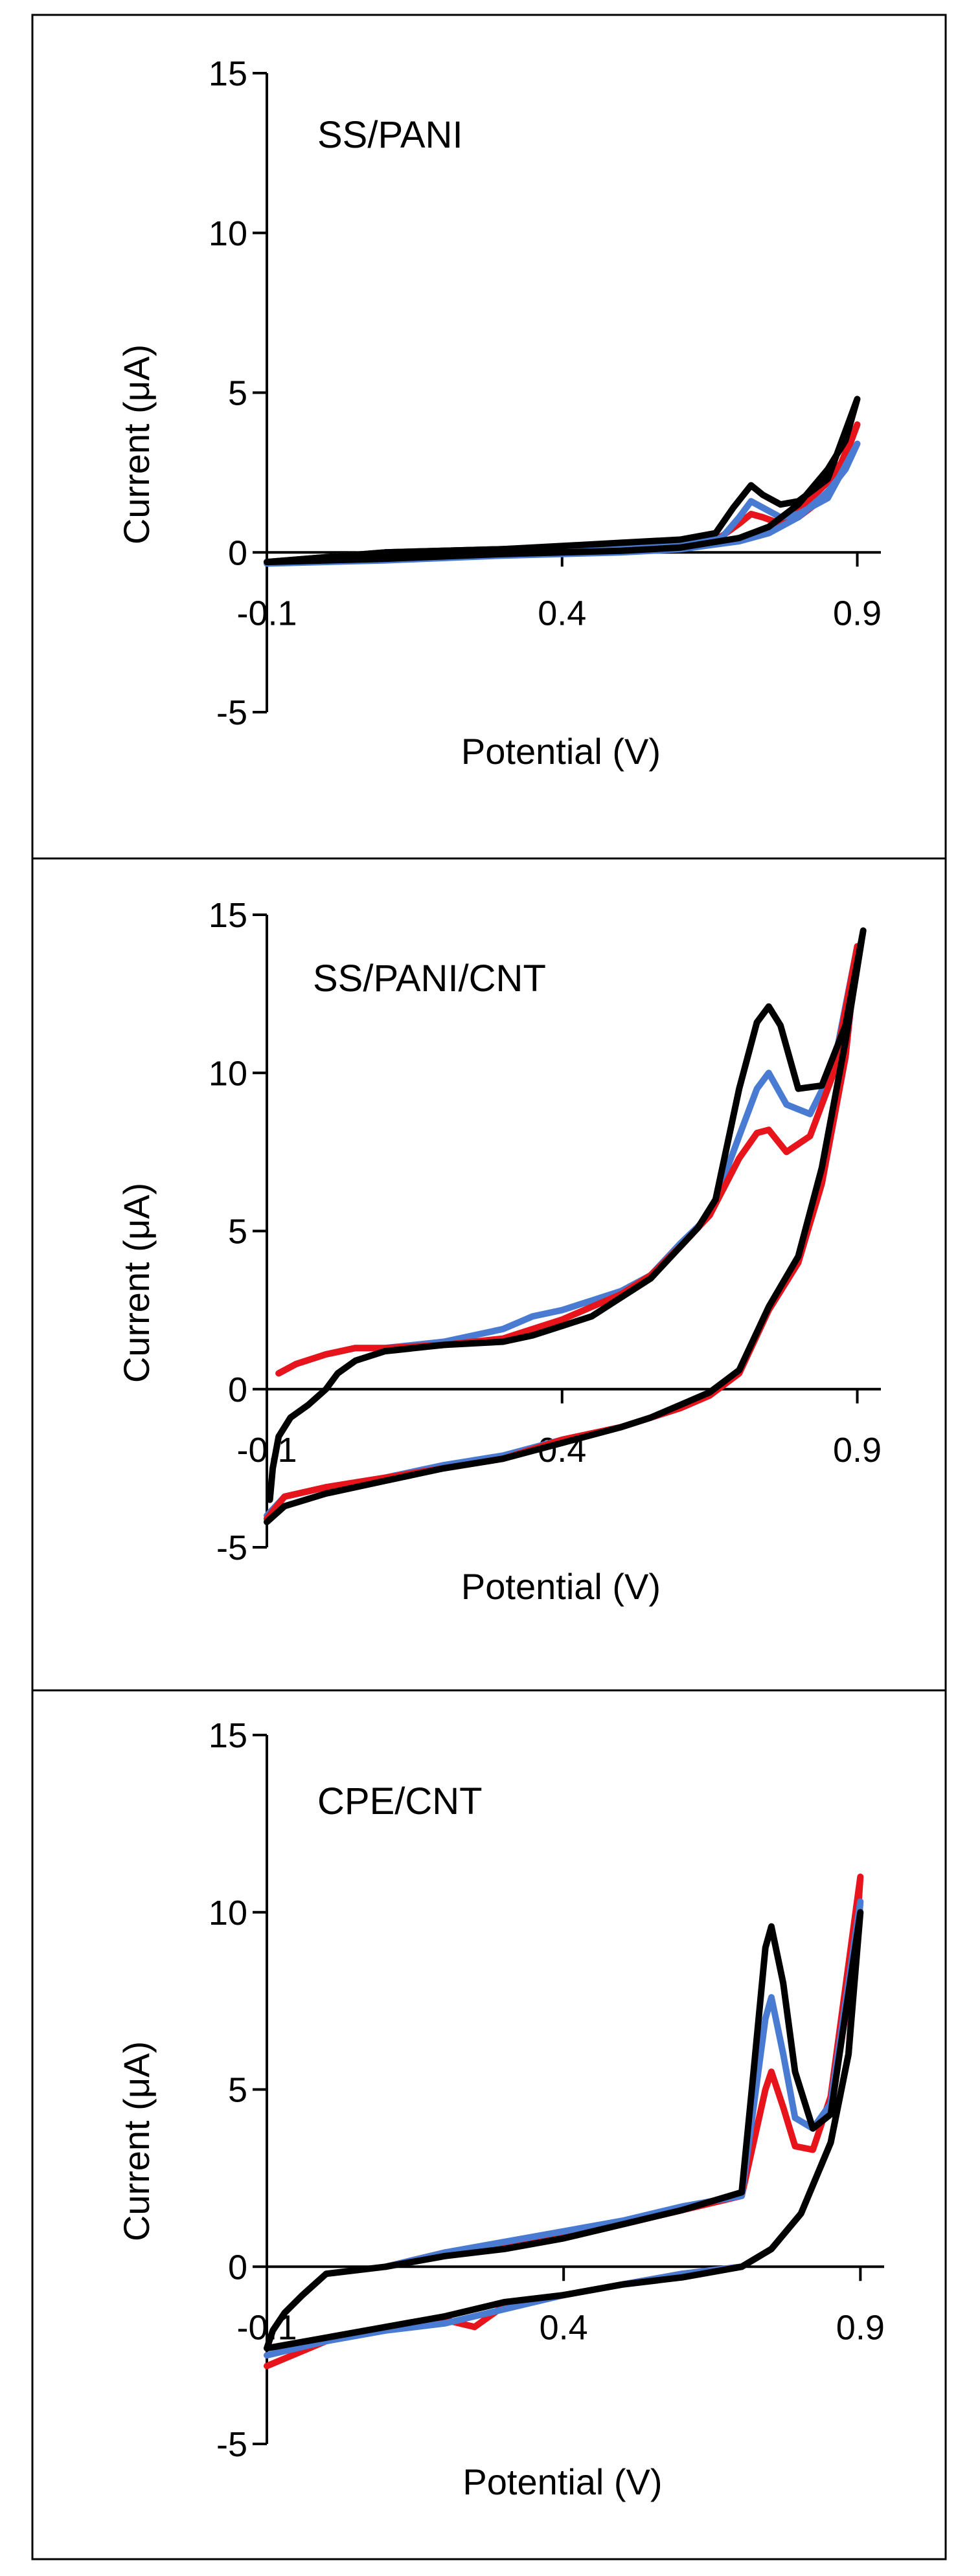  What do you see at coordinates (562, 493) in the screenshot?
I see `series-line-red` at bounding box center [562, 493].